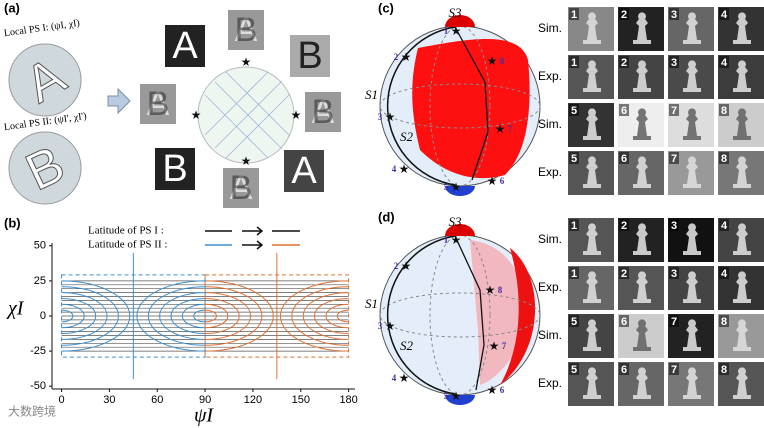  I want to click on y-axis-label: χI, so click(15, 309).